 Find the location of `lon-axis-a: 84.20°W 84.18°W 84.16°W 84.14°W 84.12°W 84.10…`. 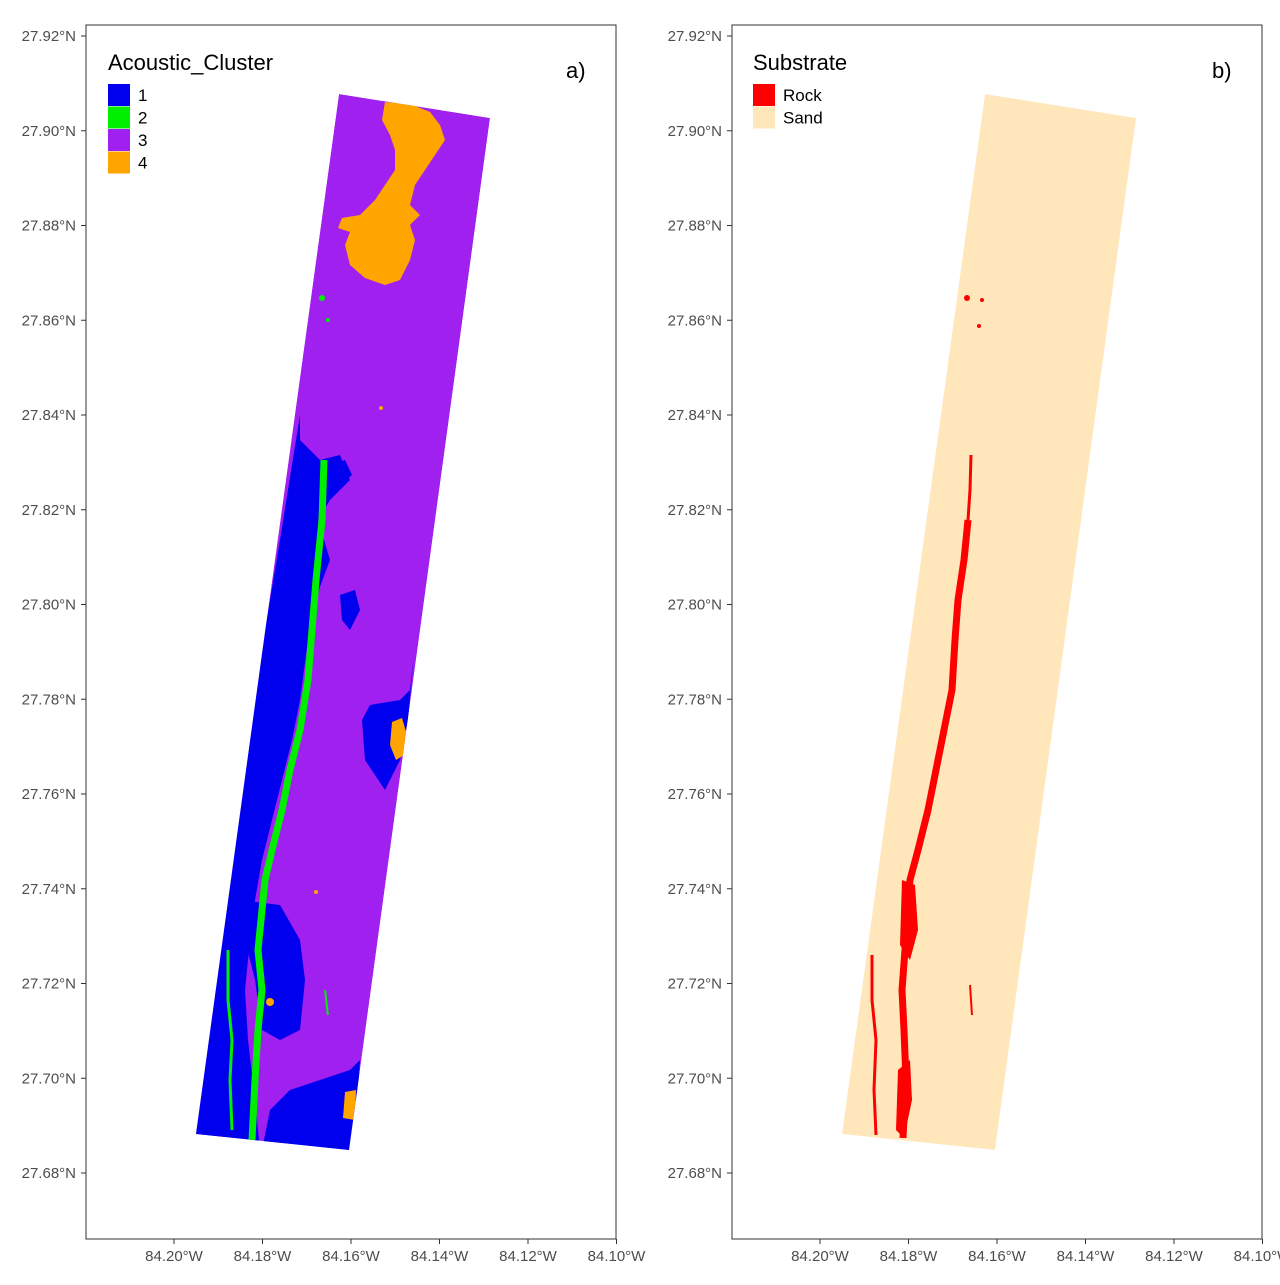

lon-axis-a: 84.20°W 84.18°W 84.16°W 84.14°W 84.12°W 84.10… is located at coordinates (395, 1252).